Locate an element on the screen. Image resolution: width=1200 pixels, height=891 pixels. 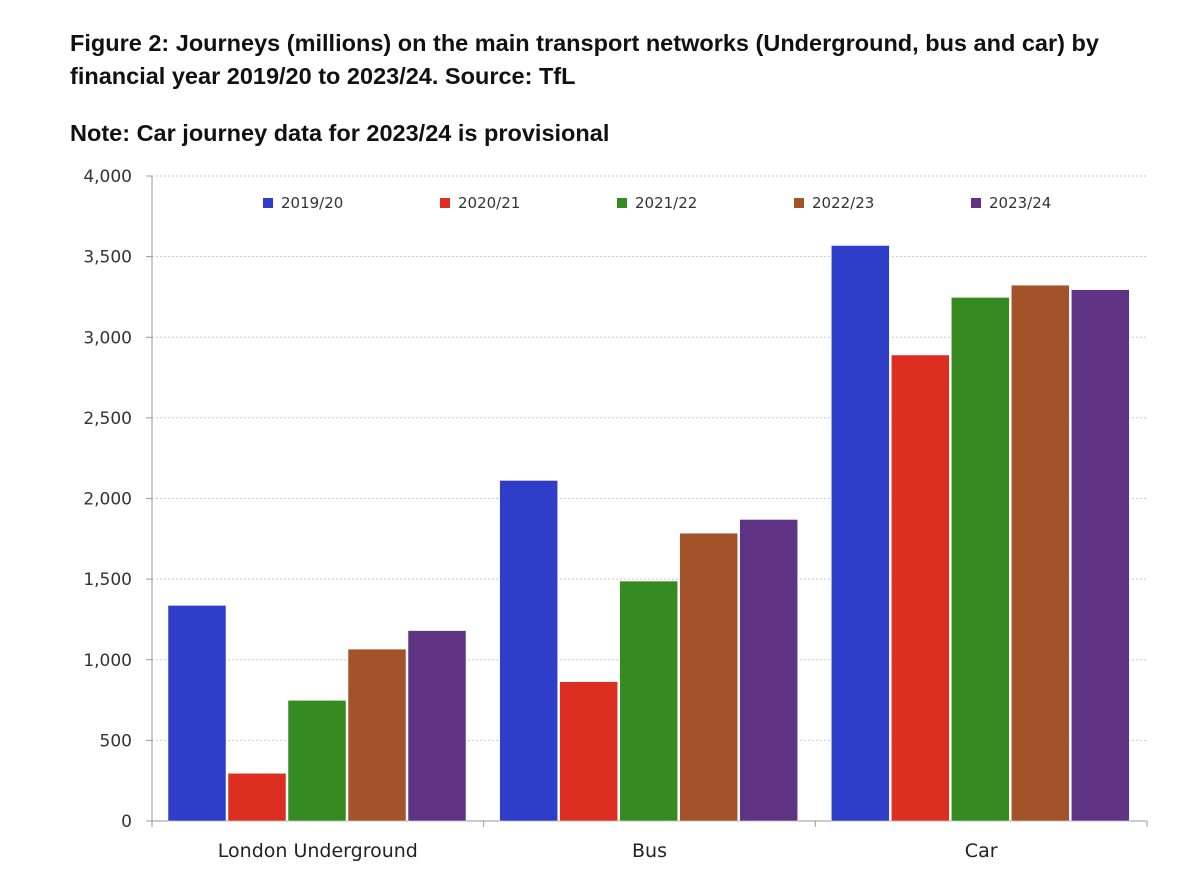
y-tick-label: 2,500 is located at coordinates (107, 419).